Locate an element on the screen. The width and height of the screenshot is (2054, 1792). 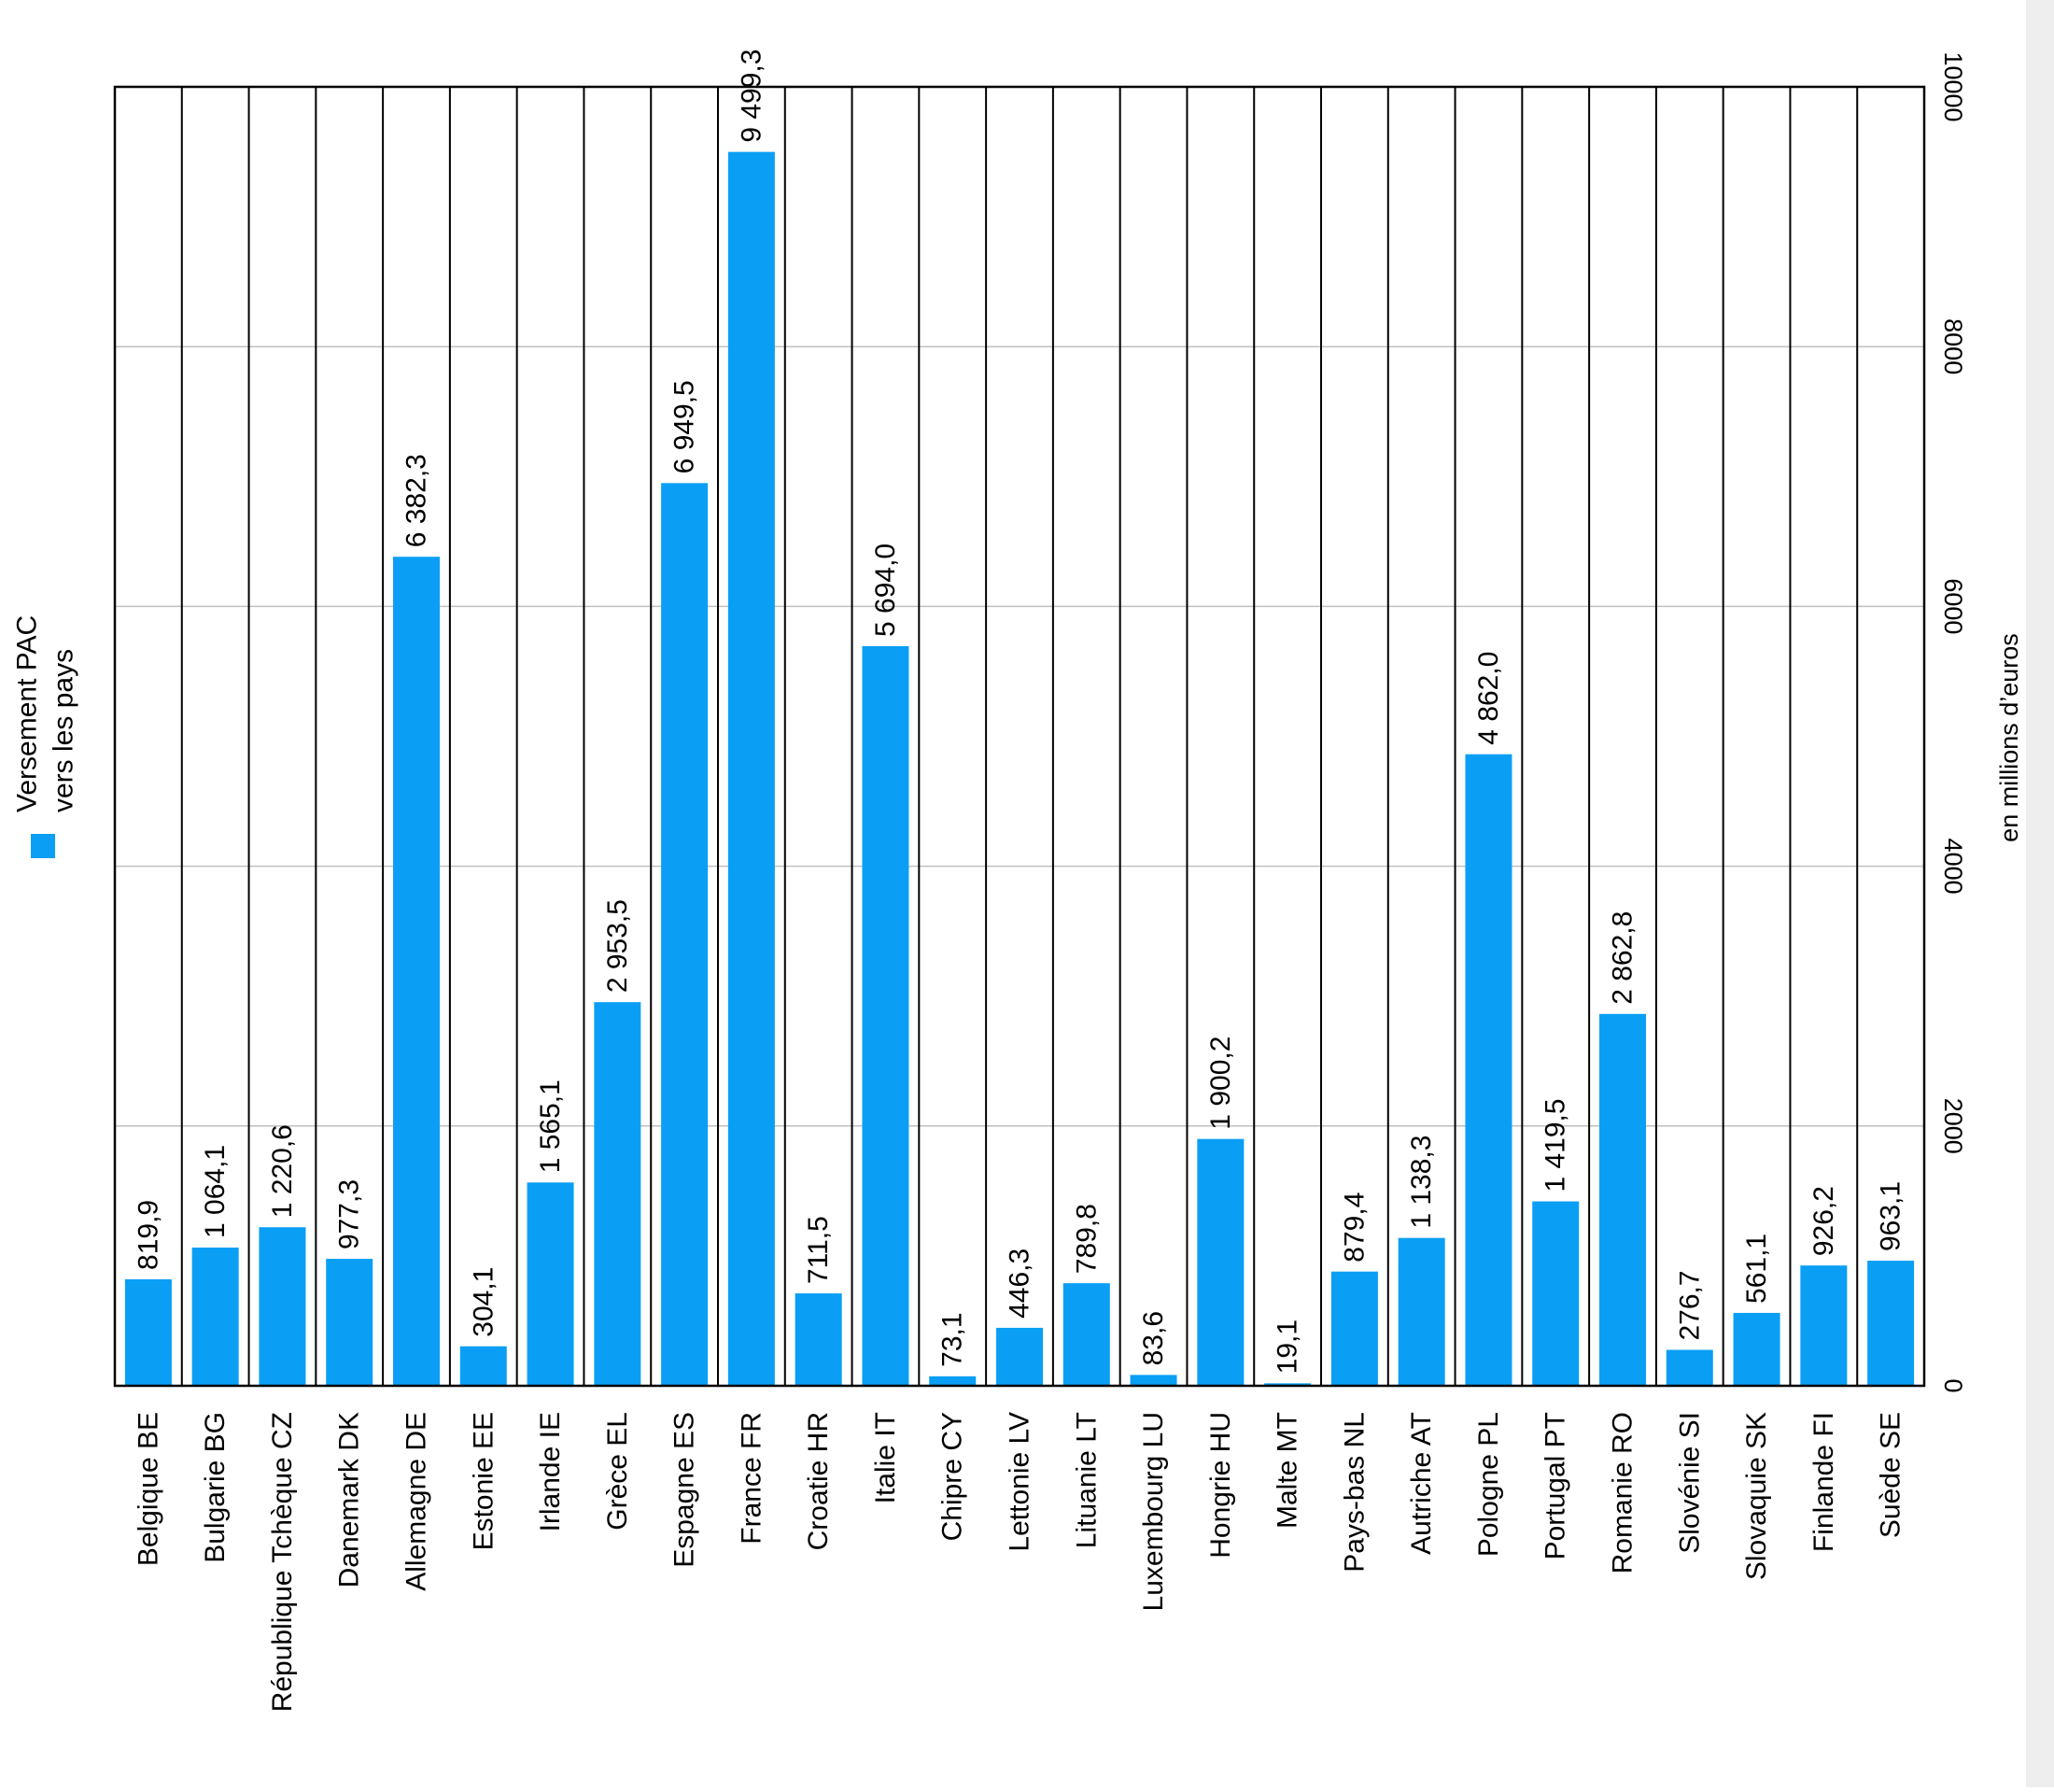
category-label: Italie IT is located at coordinates (885, 1457).